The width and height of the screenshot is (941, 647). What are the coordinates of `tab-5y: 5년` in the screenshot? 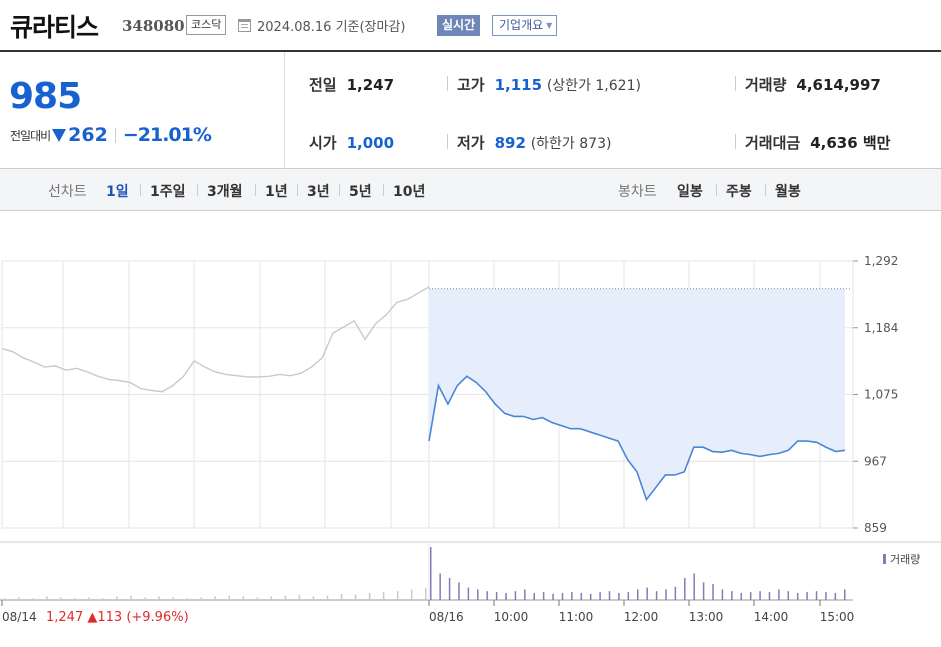 It's located at (360, 192).